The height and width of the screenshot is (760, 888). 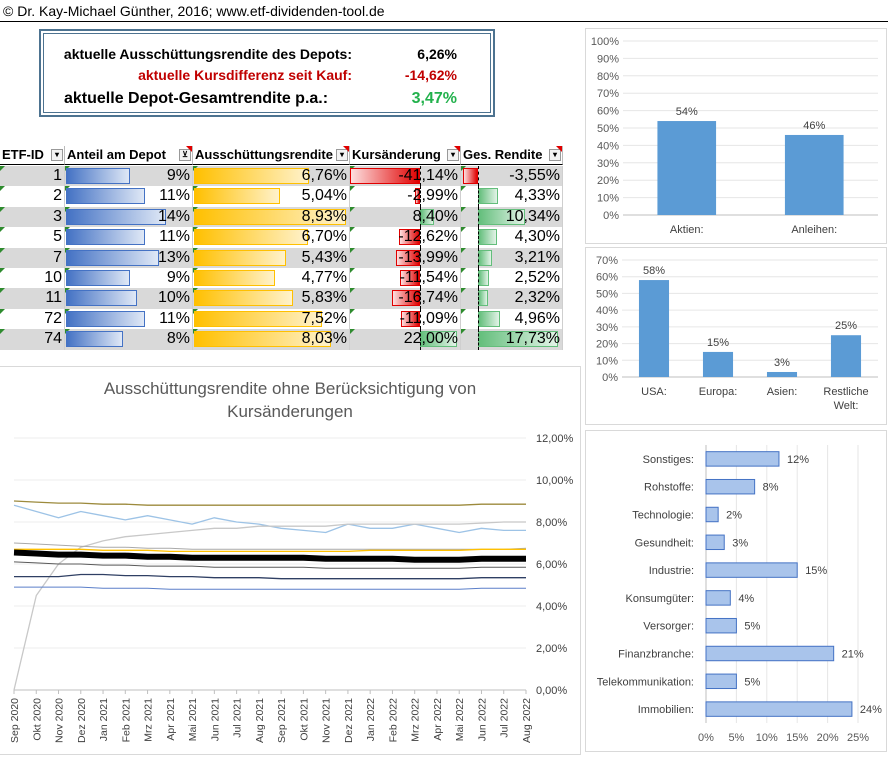 I want to click on x-tick-label: Okt 2021, so click(x=304, y=719).